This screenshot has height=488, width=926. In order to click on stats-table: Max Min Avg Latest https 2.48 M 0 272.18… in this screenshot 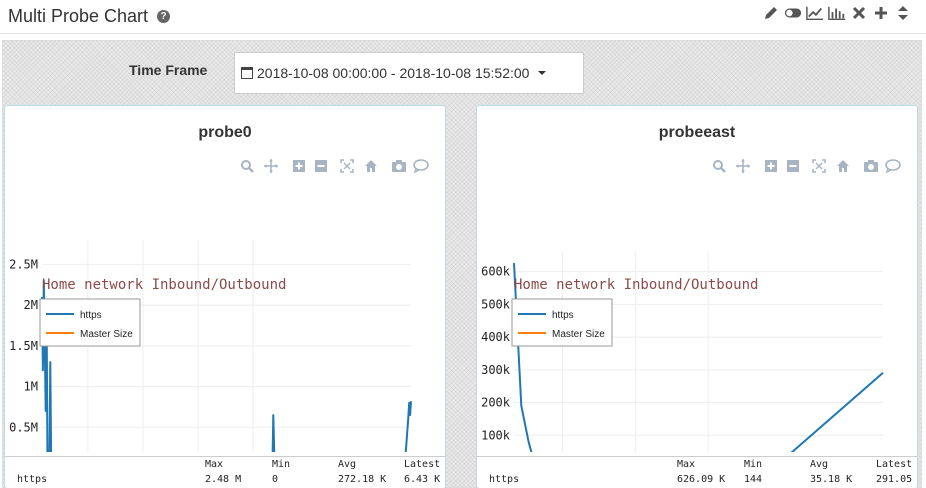, I will do `click(225, 472)`.